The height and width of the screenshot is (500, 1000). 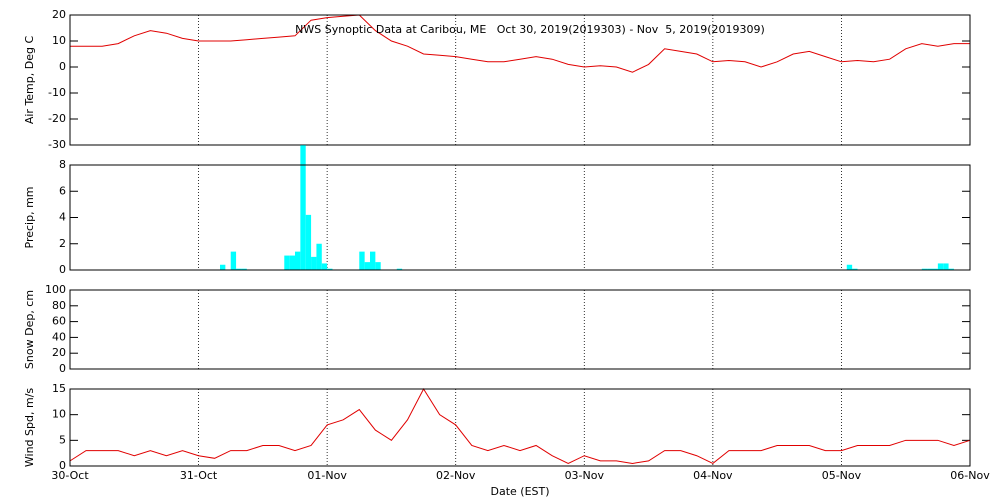 What do you see at coordinates (519, 491) in the screenshot?
I see `x-axis-label: Date (EST)` at bounding box center [519, 491].